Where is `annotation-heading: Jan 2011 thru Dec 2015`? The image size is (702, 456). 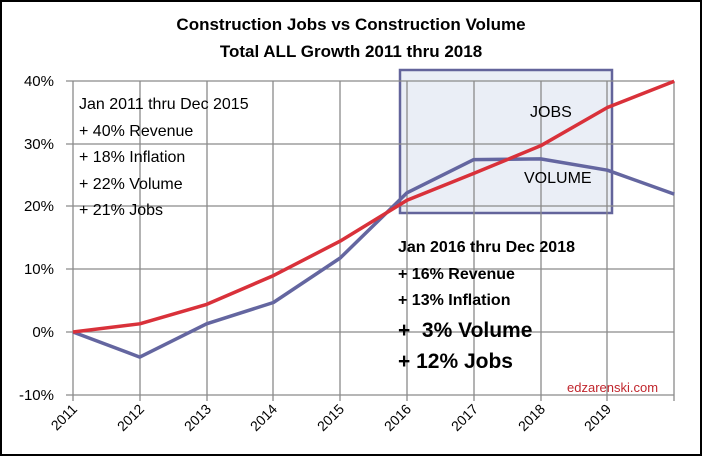 annotation-heading: Jan 2011 thru Dec 2015 is located at coordinates (164, 104).